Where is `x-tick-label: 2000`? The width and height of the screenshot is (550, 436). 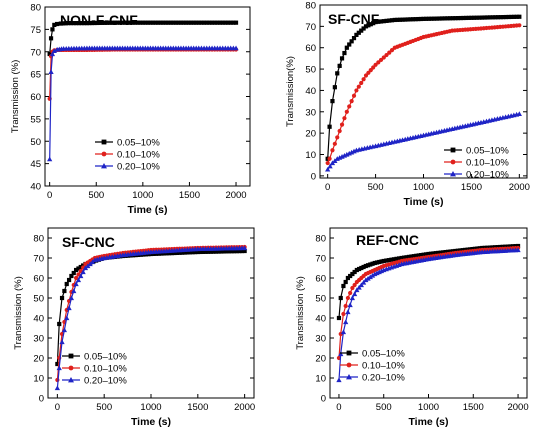
x-tick-label: 2000 is located at coordinates (244, 407).